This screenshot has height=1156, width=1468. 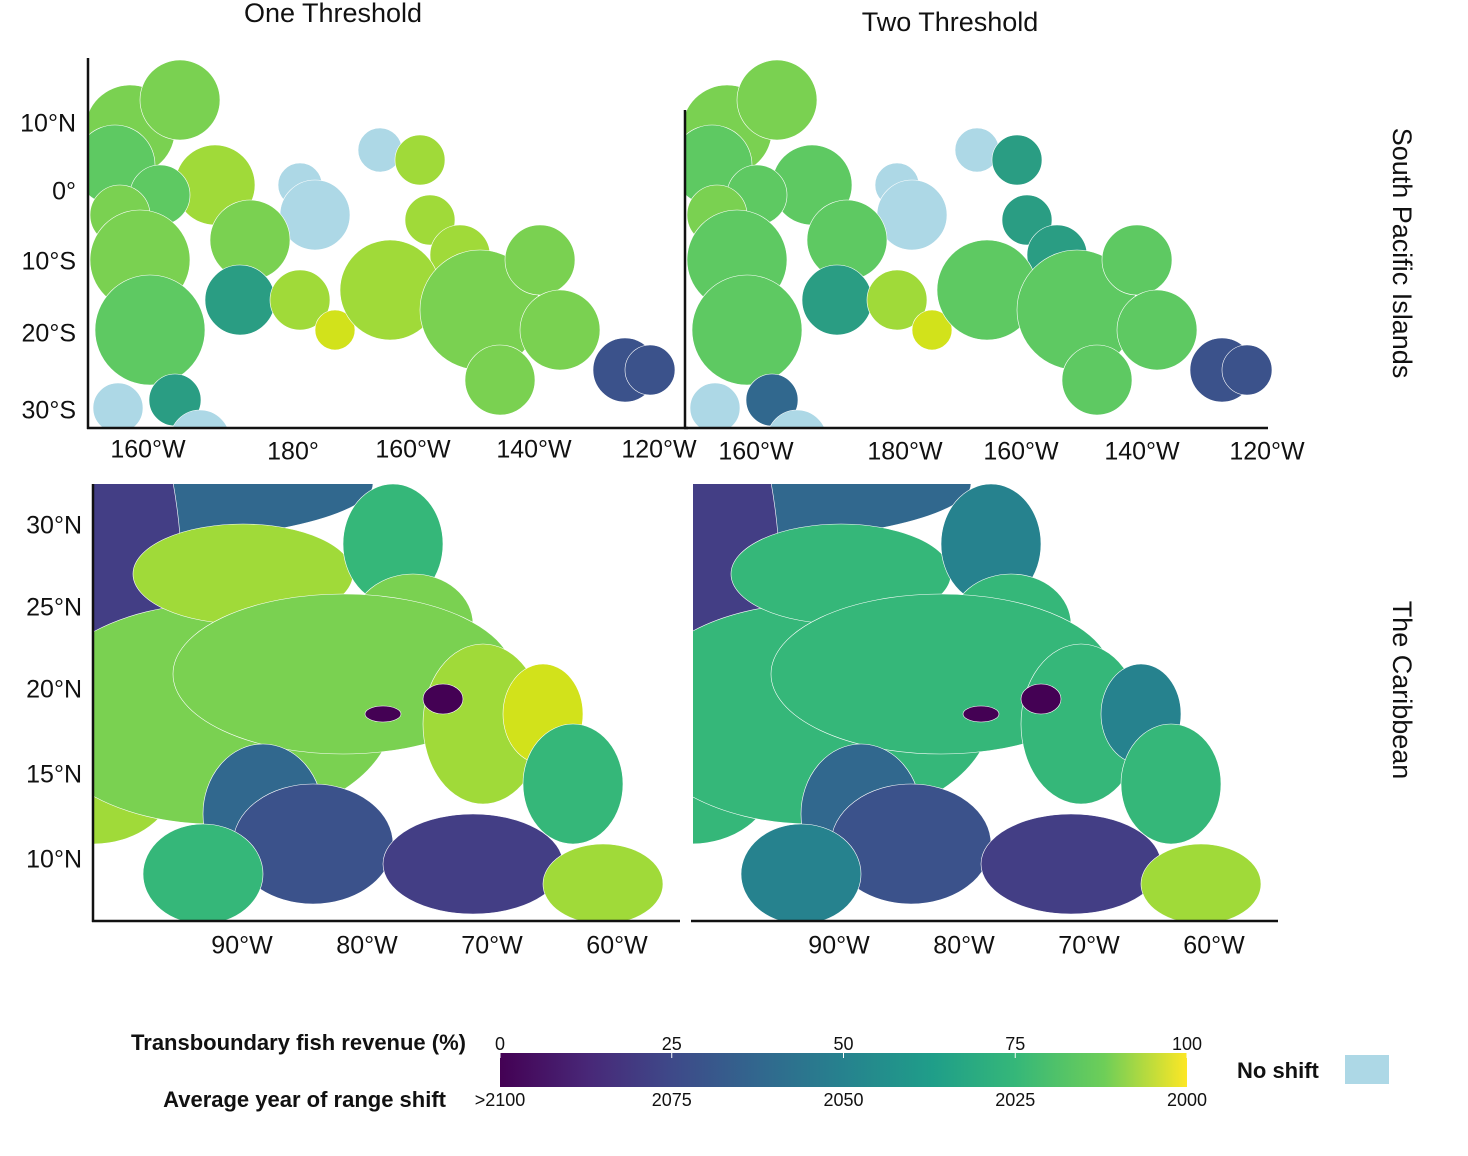 I want to click on y-label: 20°S, so click(x=49, y=334).